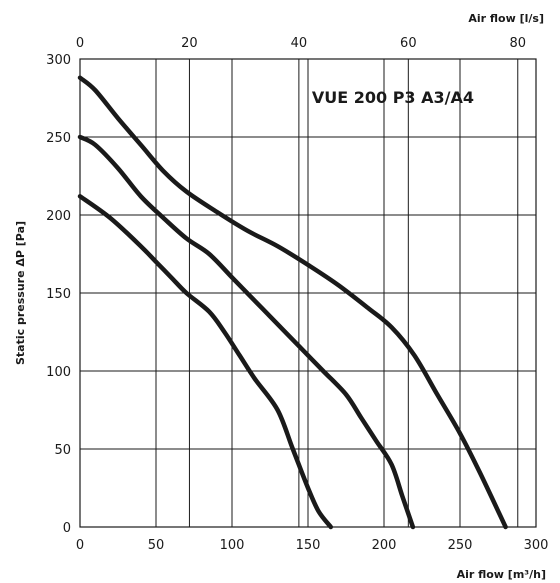  What do you see at coordinates (506, 18) in the screenshot?
I see `top-axis-label: Air flow [l/s]` at bounding box center [506, 18].